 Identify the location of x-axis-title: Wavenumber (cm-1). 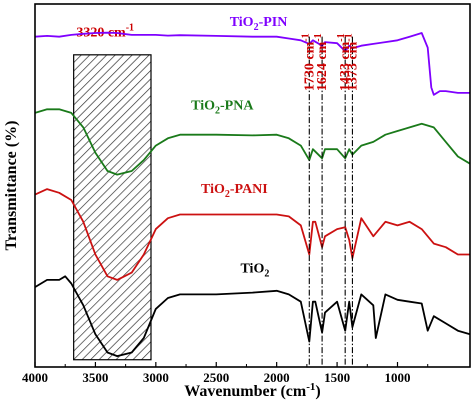
(252, 390).